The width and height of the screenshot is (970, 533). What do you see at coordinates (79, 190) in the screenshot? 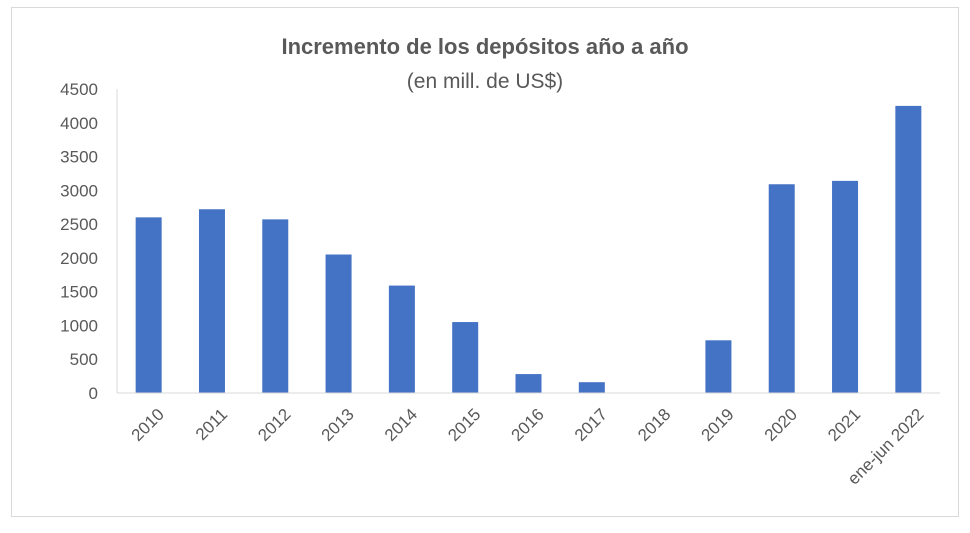
I see `y-tick-label: 3000` at bounding box center [79, 190].